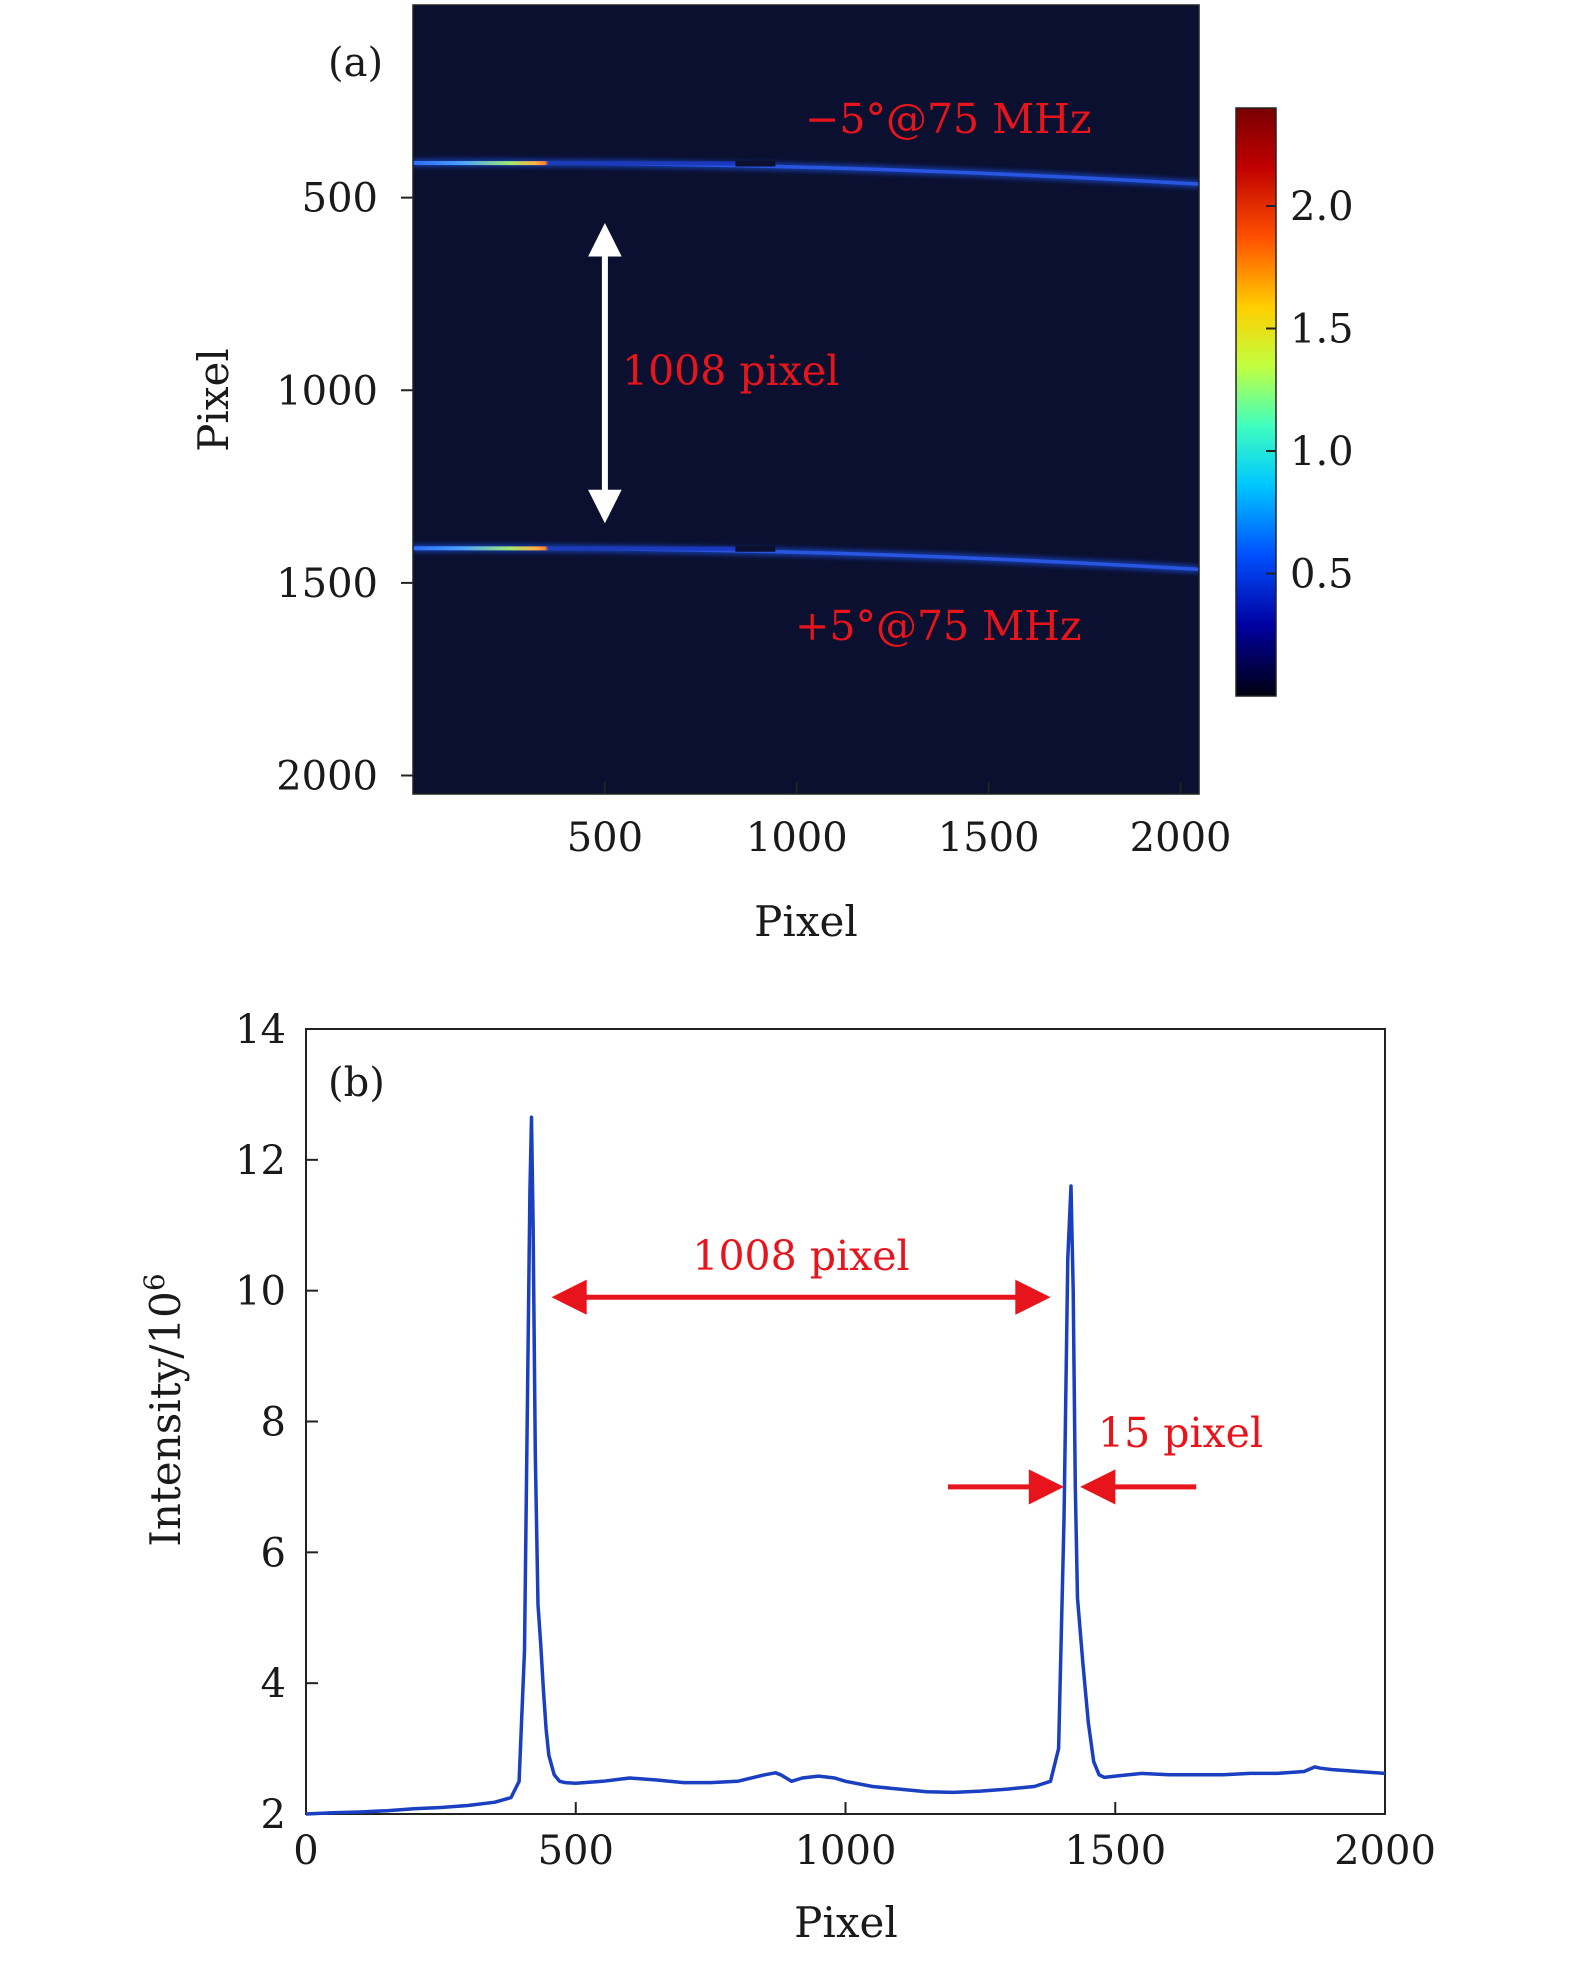 The image size is (1575, 1969). What do you see at coordinates (1033, 1297) in the screenshot?
I see `b-separation-arrow-head-right` at bounding box center [1033, 1297].